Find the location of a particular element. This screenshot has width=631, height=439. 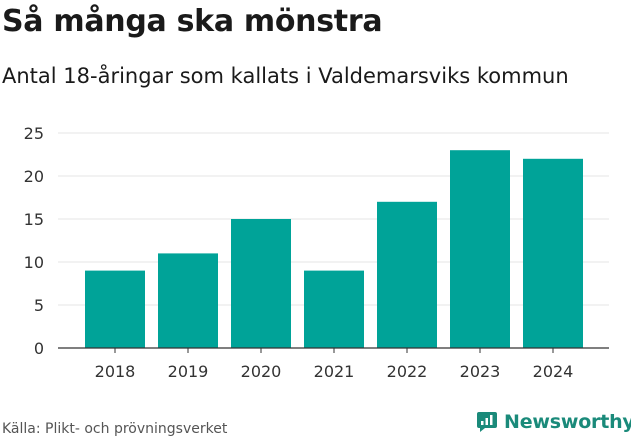

bar-2024 is located at coordinates (553, 253).